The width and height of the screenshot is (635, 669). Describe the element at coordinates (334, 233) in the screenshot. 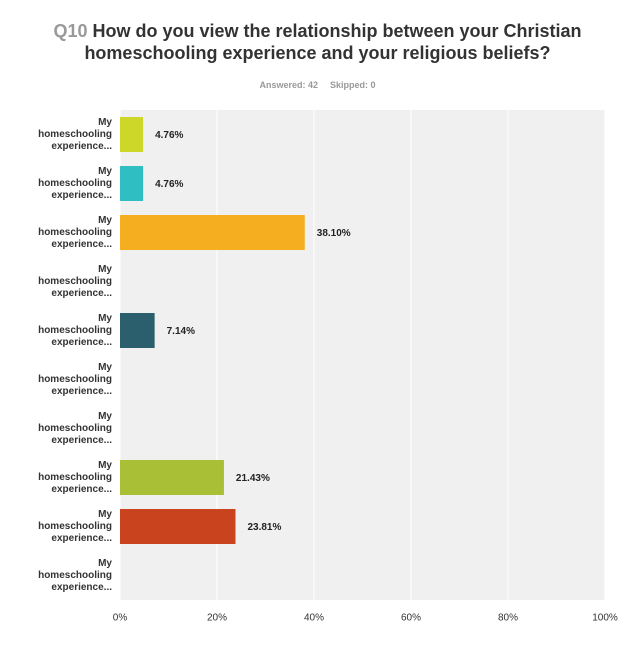

I see `value-label: 38.10%` at that location.